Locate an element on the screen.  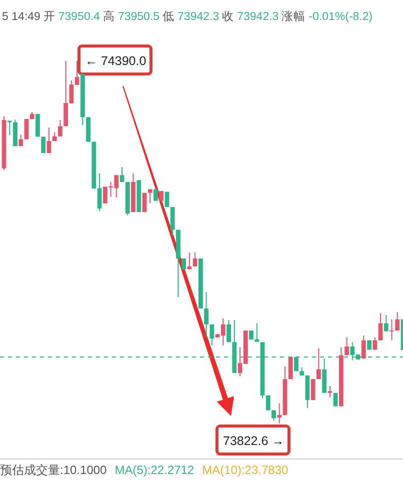
annotation: ← 74390.0 is located at coordinates (115, 61).